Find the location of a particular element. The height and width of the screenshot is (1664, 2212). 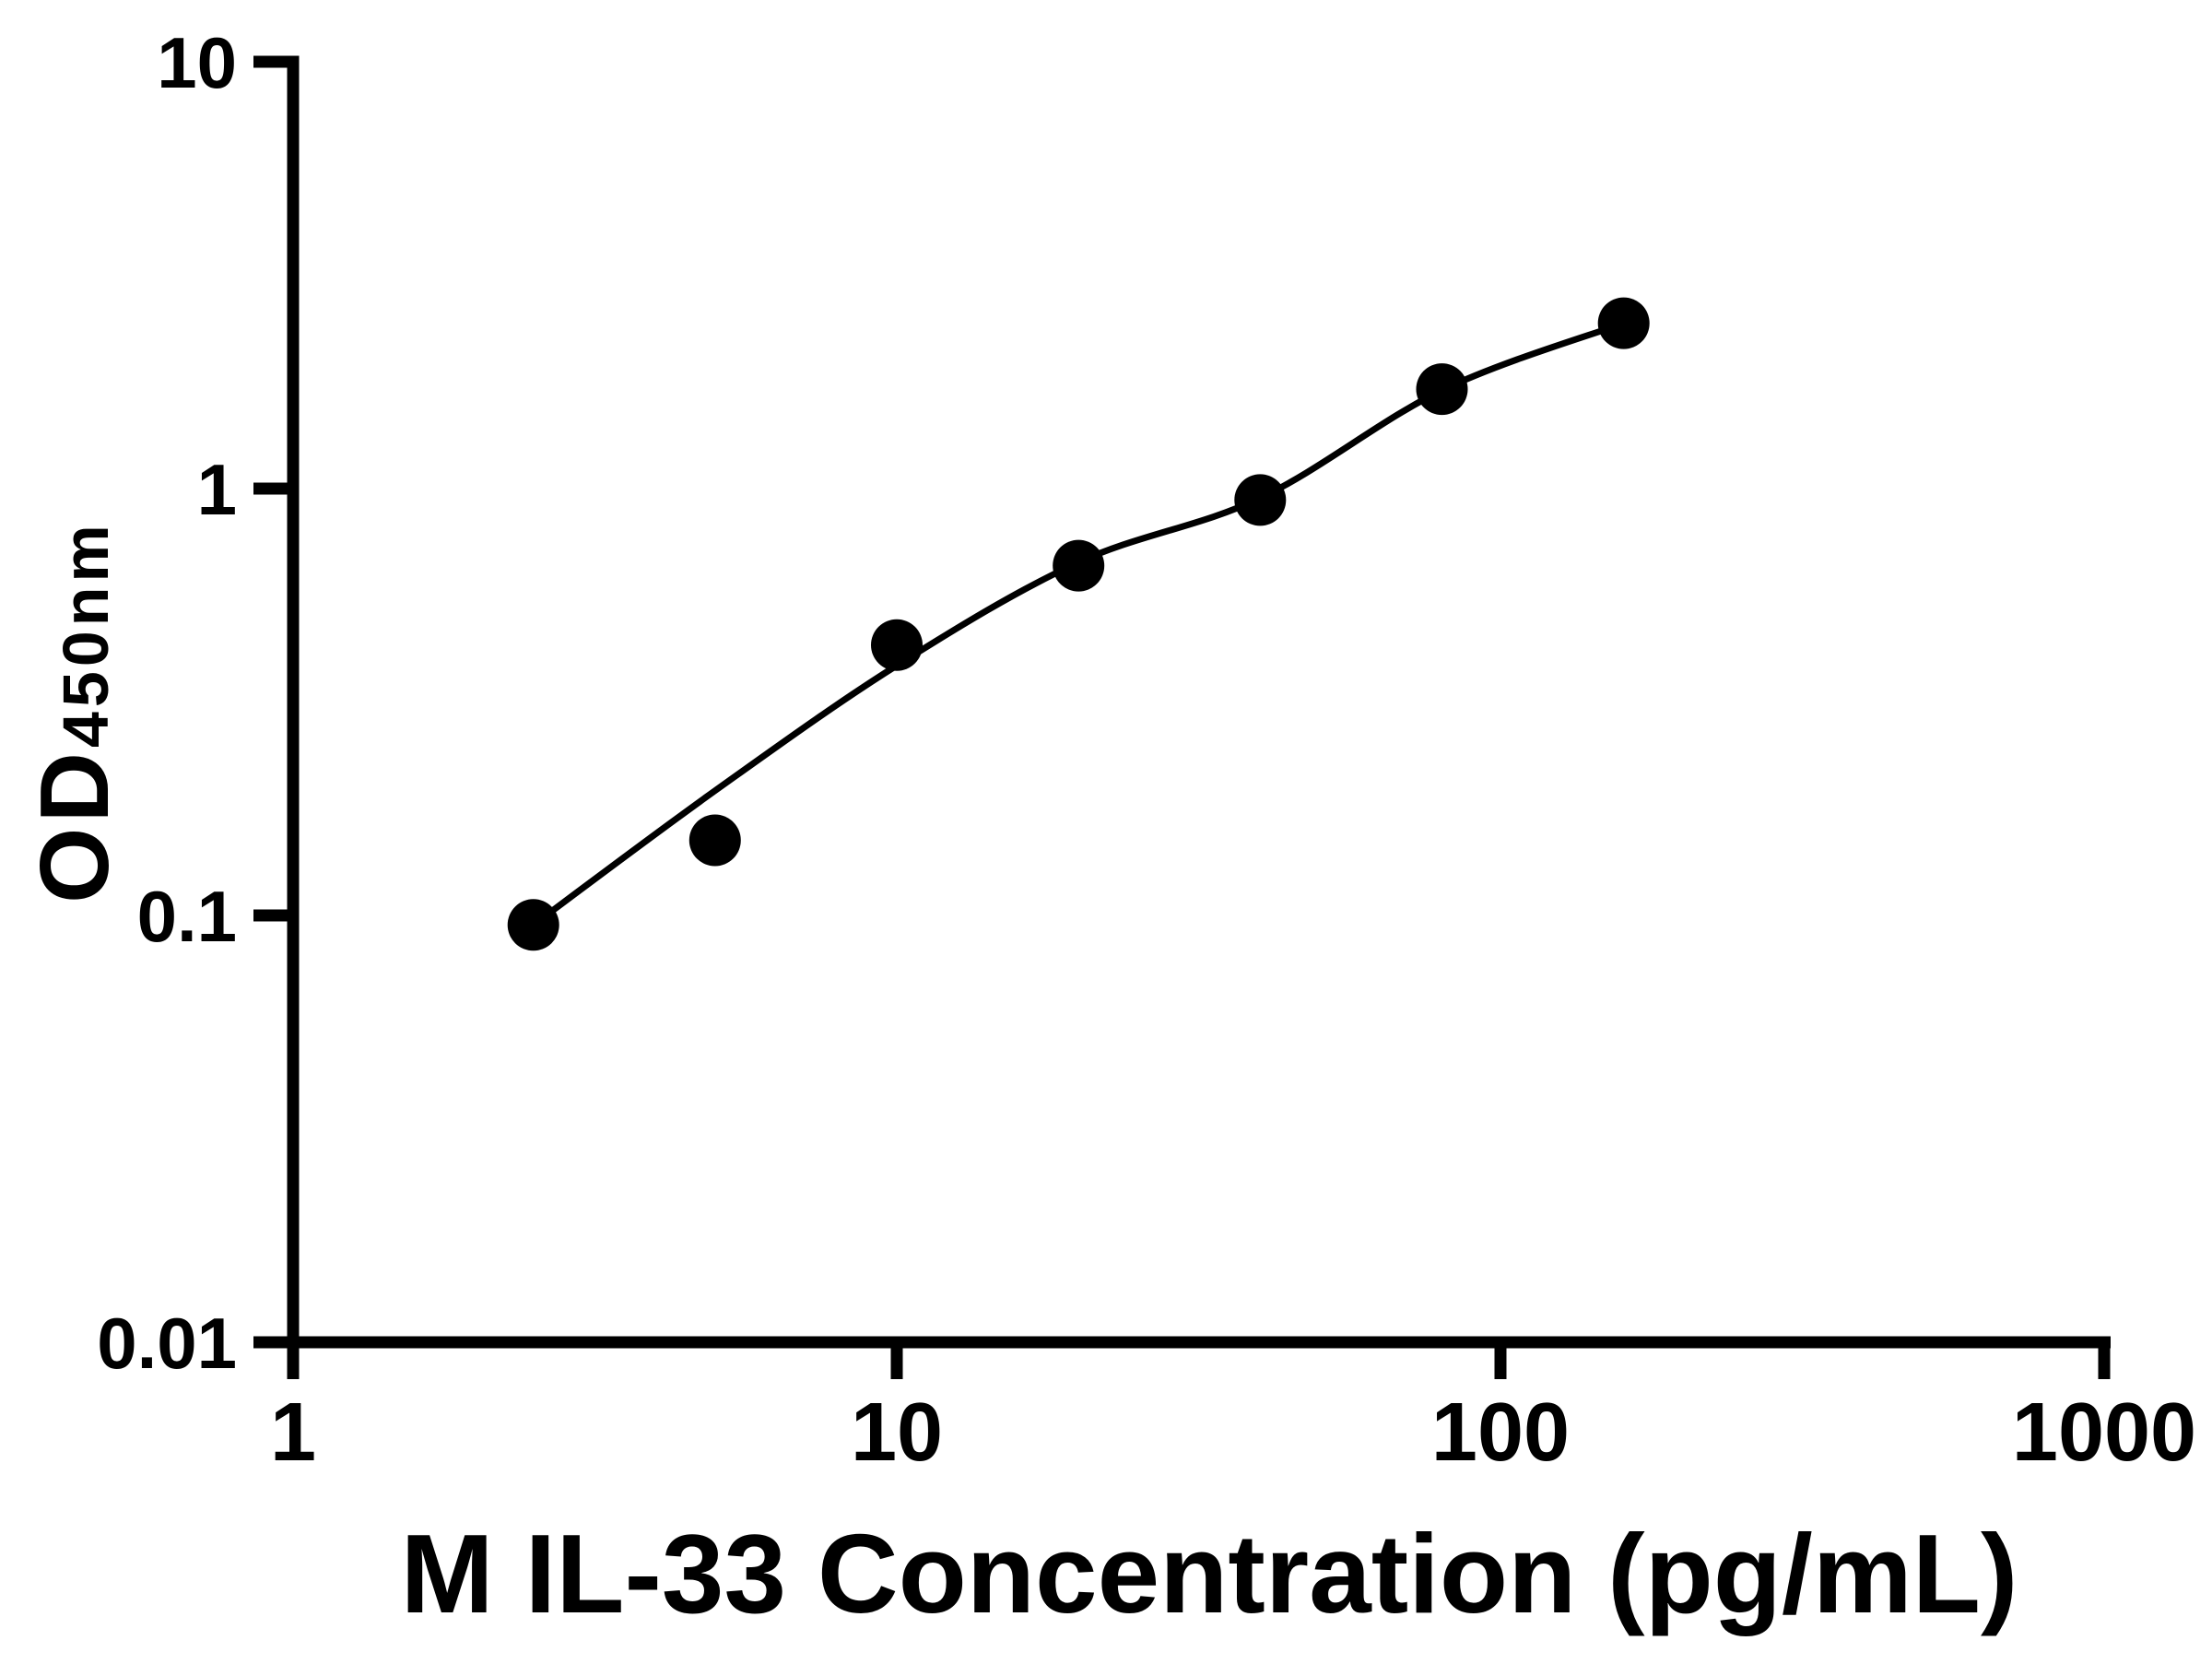

y-tick-label: 1 is located at coordinates (217, 489).